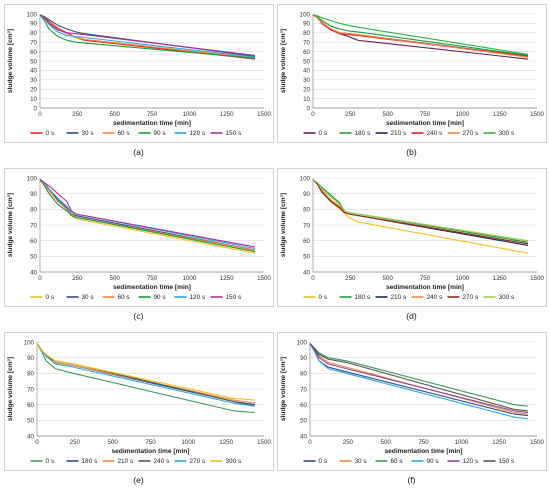  I want to click on panel-caption: (c), so click(139, 316).